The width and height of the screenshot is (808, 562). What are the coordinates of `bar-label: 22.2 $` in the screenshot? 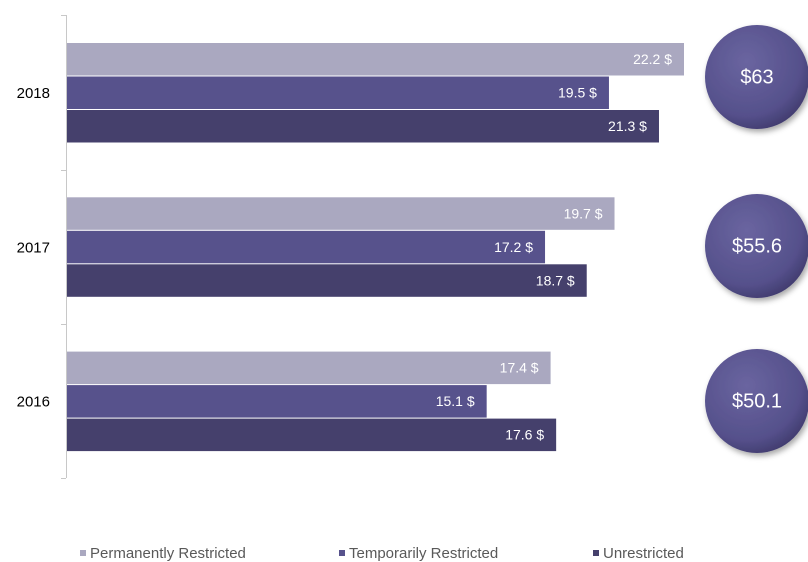 It's located at (652, 59).